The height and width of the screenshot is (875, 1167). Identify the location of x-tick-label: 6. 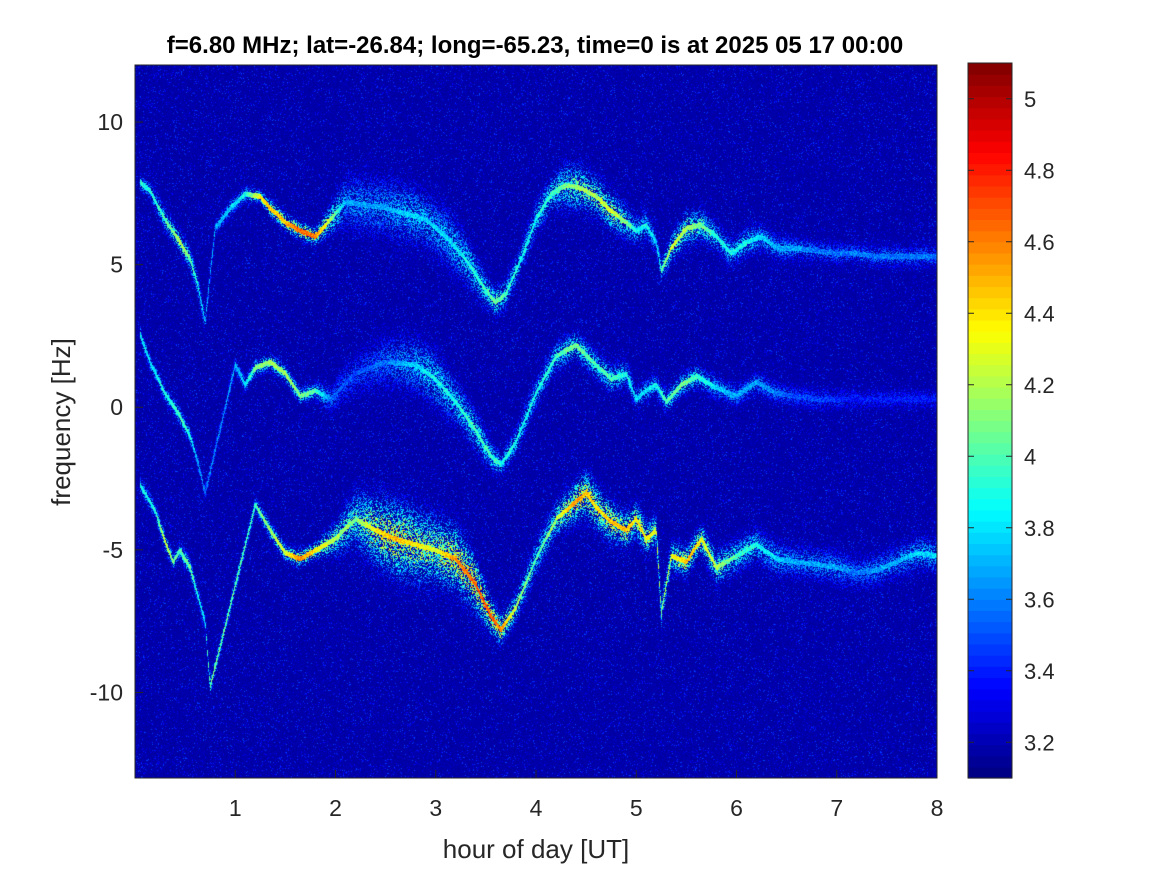
(736, 808).